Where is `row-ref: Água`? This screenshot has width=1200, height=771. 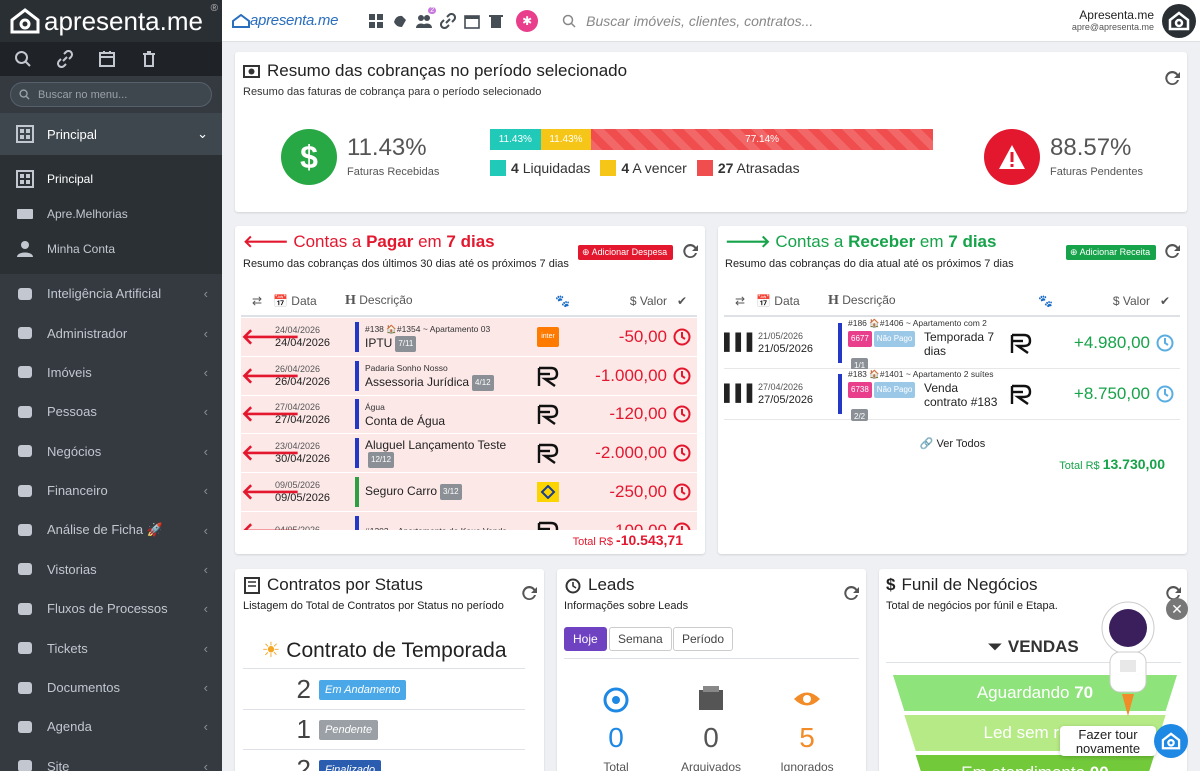
row-ref: Água is located at coordinates (375, 407).